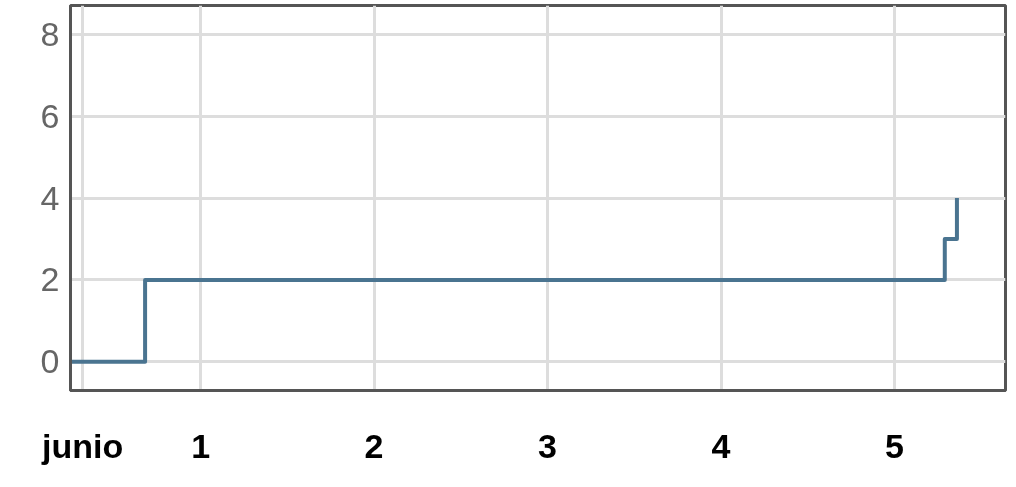  I want to click on x-tick-label: junio, so click(82, 445).